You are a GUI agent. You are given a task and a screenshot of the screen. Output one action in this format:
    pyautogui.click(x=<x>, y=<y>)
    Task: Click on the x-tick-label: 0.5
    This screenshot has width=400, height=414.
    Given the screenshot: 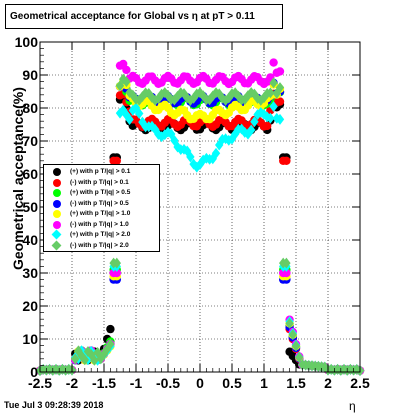 What is the action you would take?
    pyautogui.click(x=232, y=383)
    